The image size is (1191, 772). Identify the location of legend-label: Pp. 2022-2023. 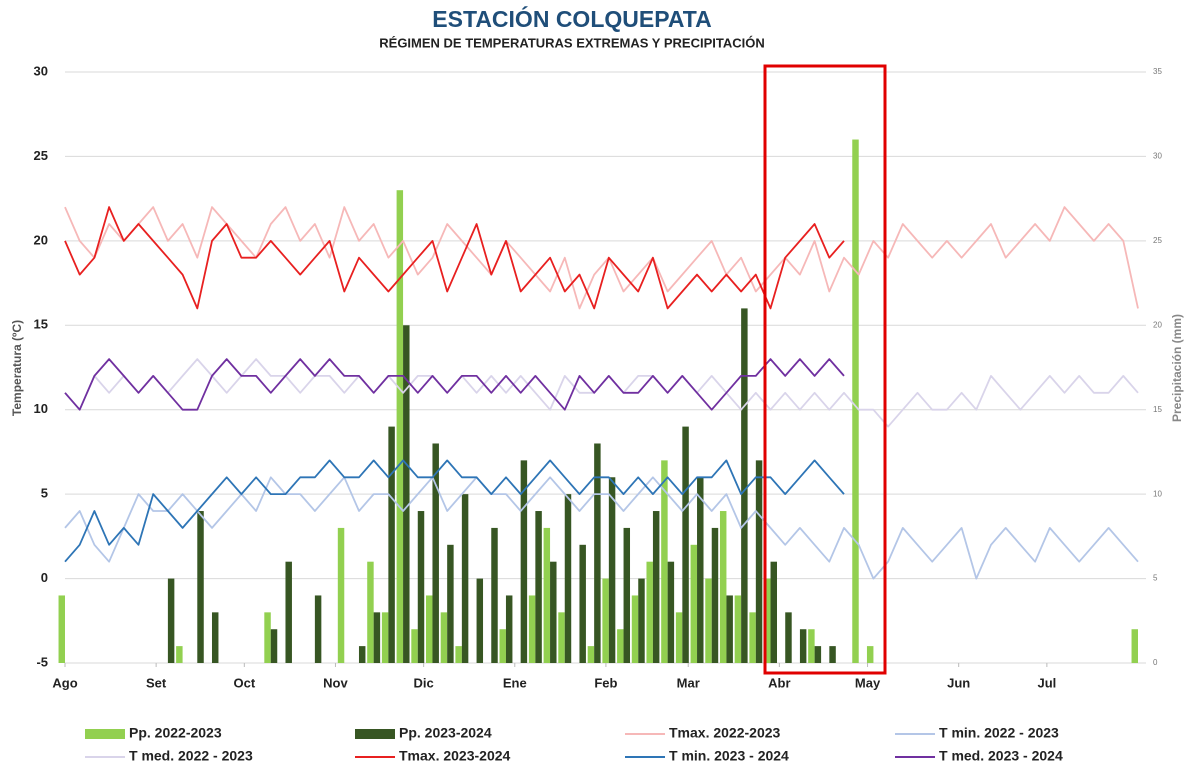
(175, 733).